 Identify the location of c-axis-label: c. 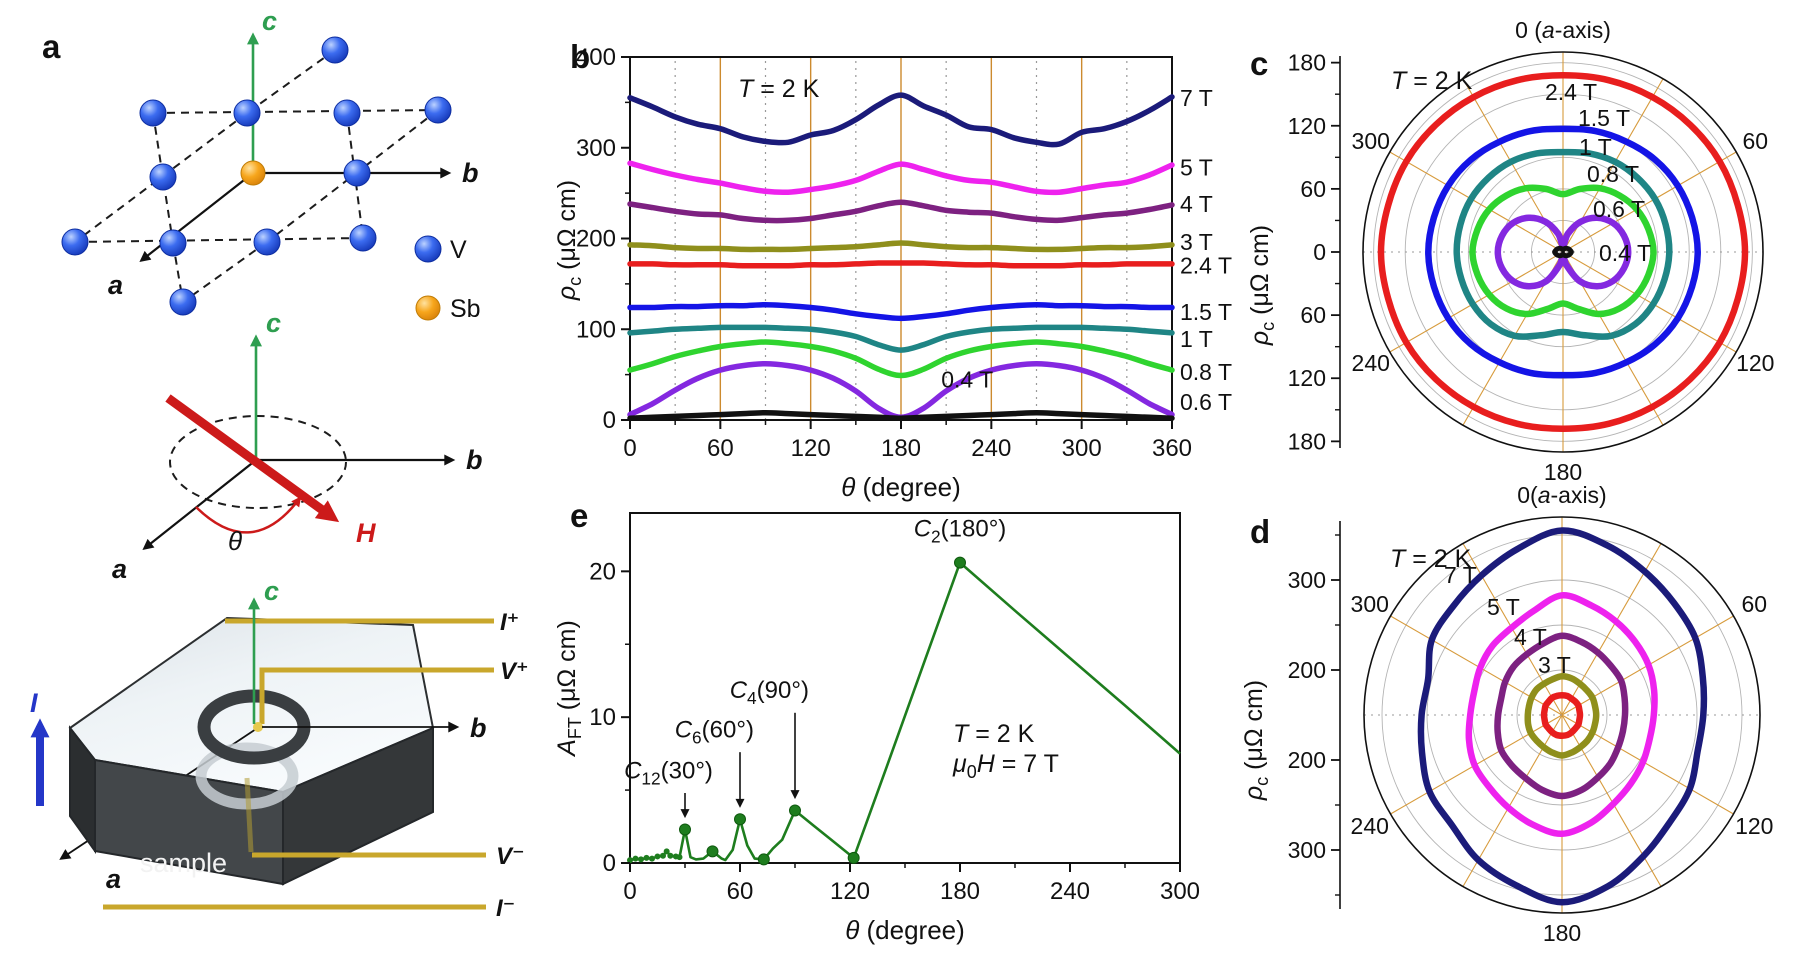
(273, 323).